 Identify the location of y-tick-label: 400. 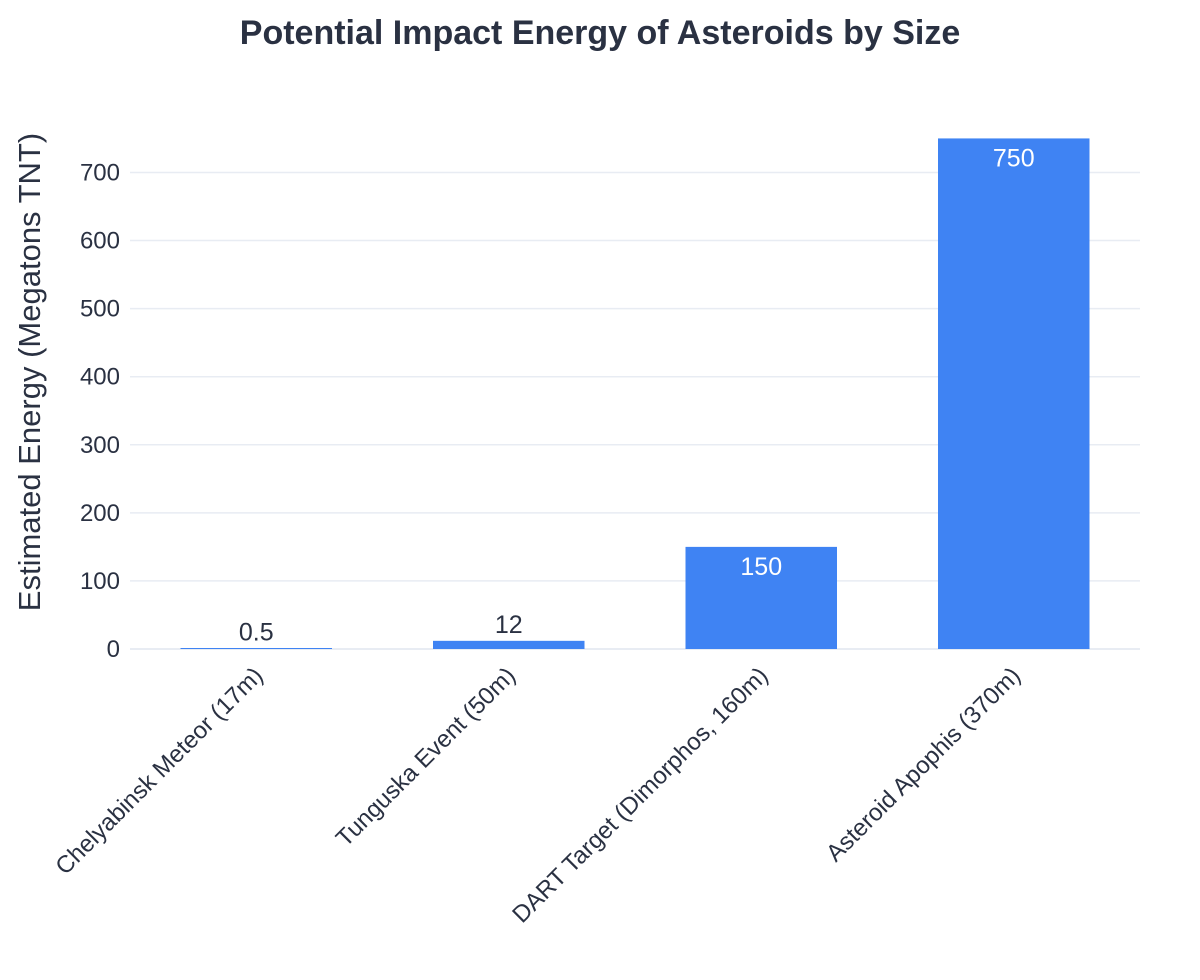
(100, 377).